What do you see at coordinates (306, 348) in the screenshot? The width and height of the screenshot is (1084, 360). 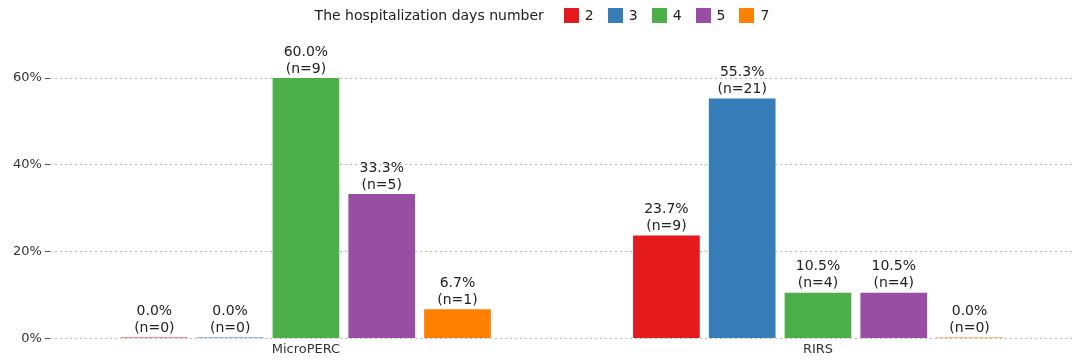 I see `x-tick-label: MicroPERC` at bounding box center [306, 348].